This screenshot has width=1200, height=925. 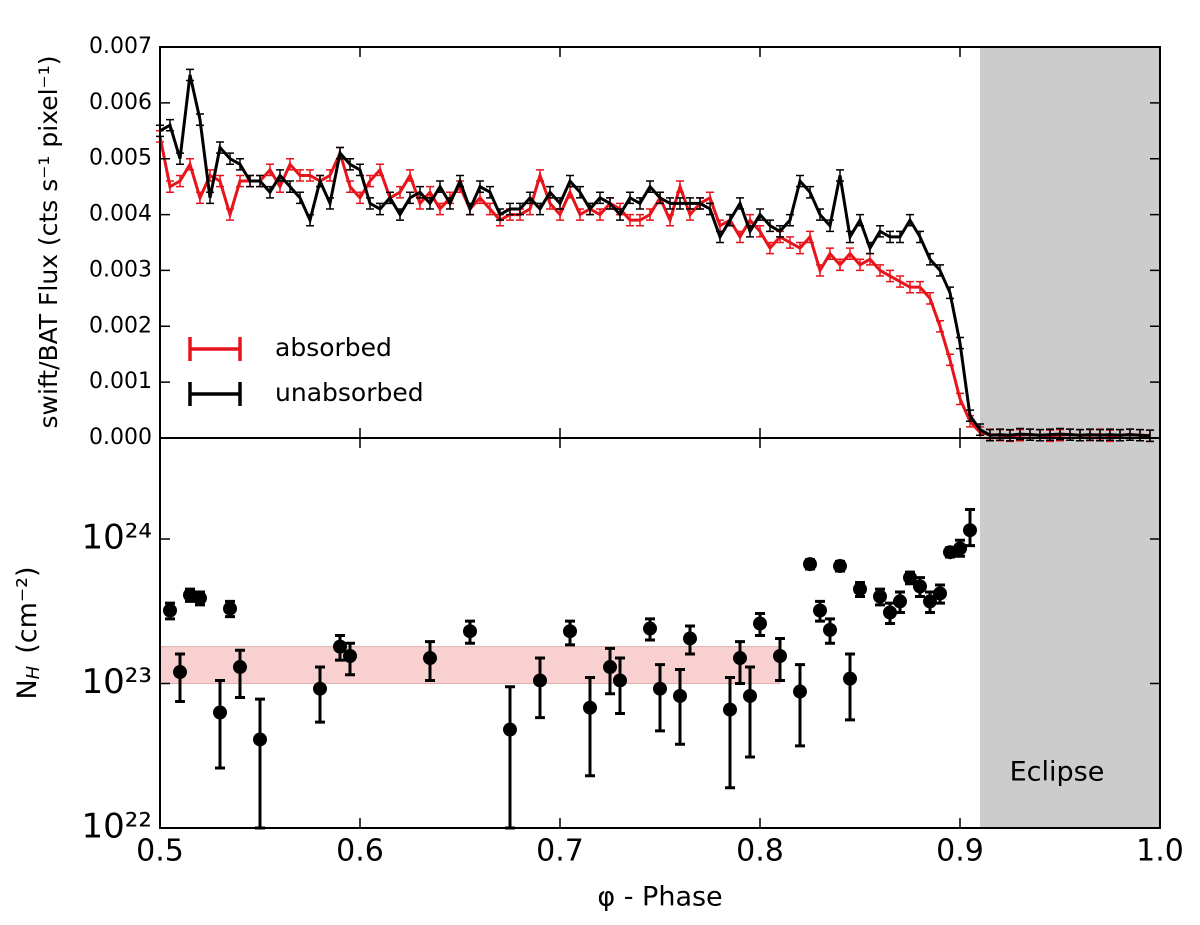 What do you see at coordinates (120, 437) in the screenshot?
I see `y-tick-label: 0.000` at bounding box center [120, 437].